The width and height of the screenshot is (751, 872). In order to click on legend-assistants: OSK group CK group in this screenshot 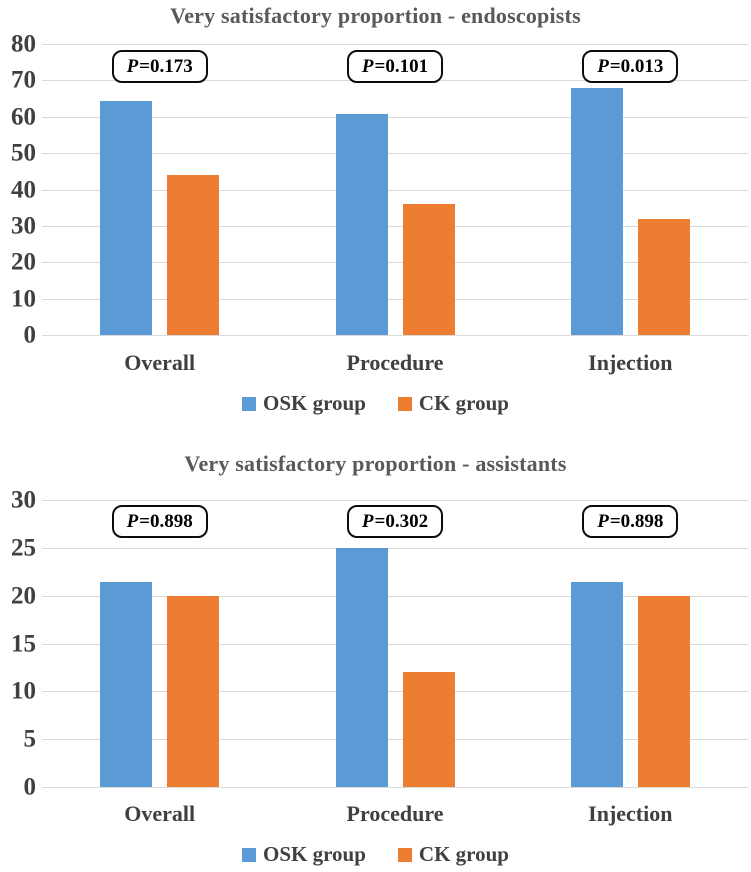, I will do `click(375, 854)`.